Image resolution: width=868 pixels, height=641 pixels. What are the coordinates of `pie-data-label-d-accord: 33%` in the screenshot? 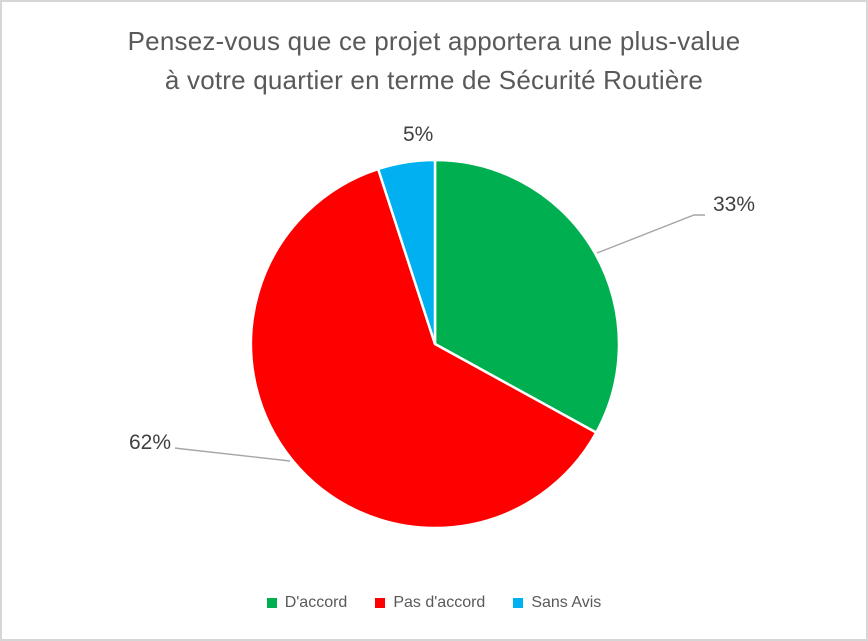 It's located at (734, 204).